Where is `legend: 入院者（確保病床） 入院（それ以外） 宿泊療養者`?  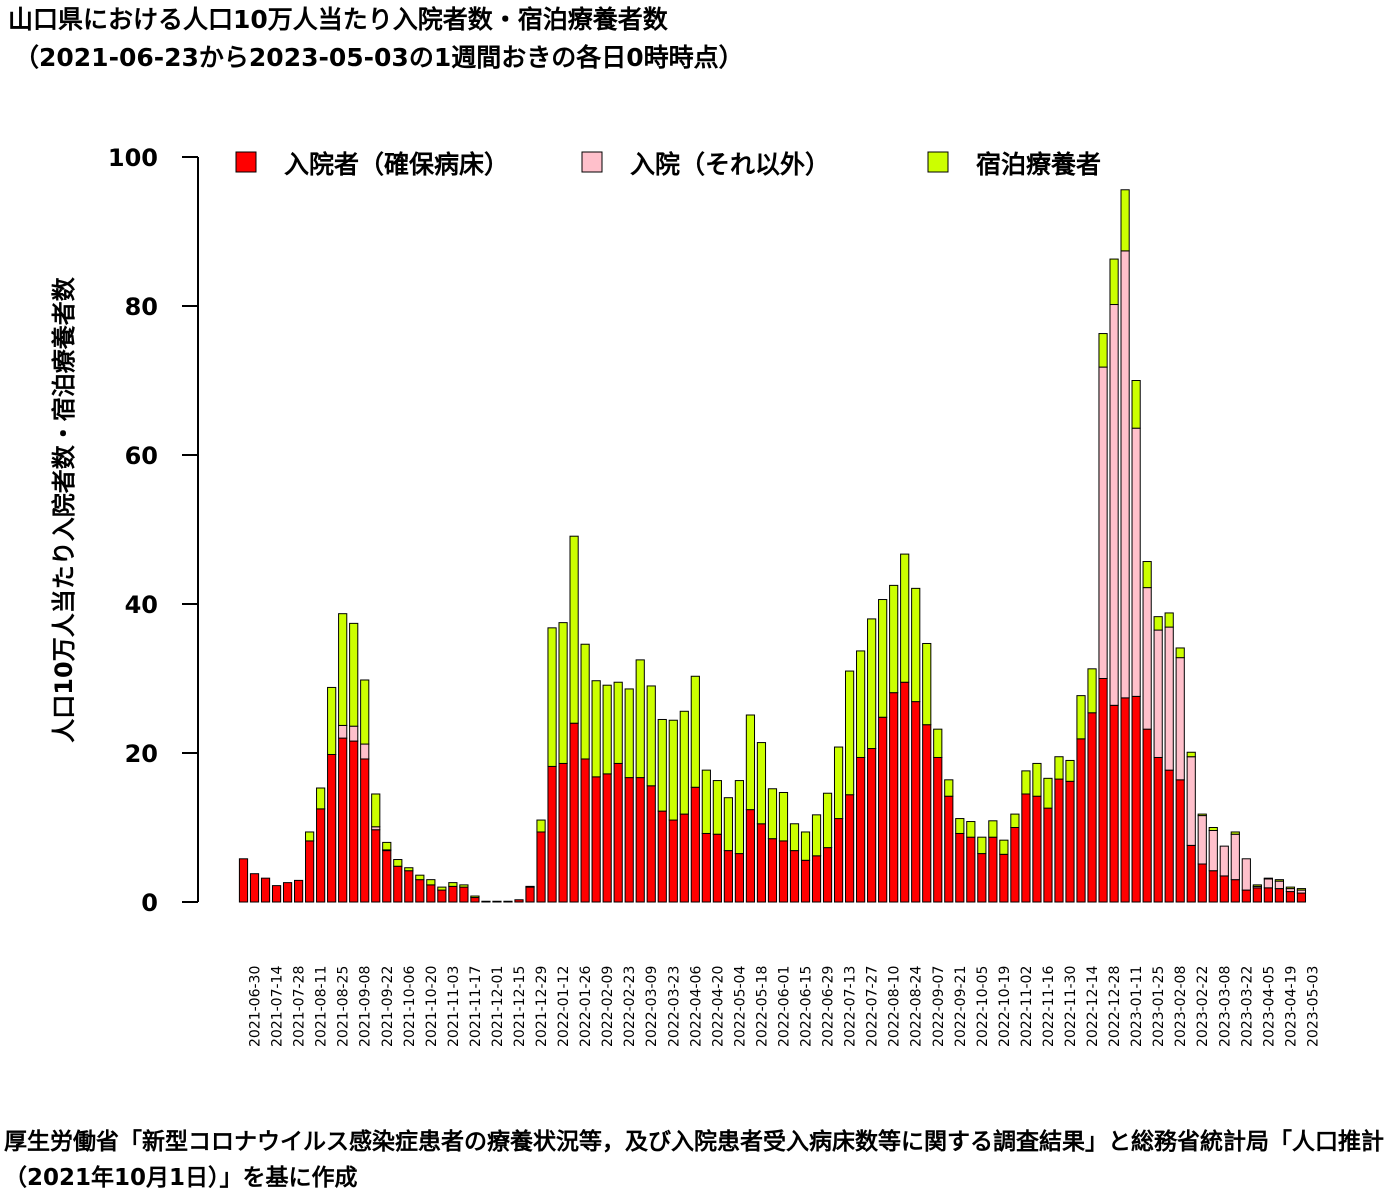
legend: 入院者（確保病床） 入院（それ以外） 宿泊療養者 is located at coordinates (668, 164).